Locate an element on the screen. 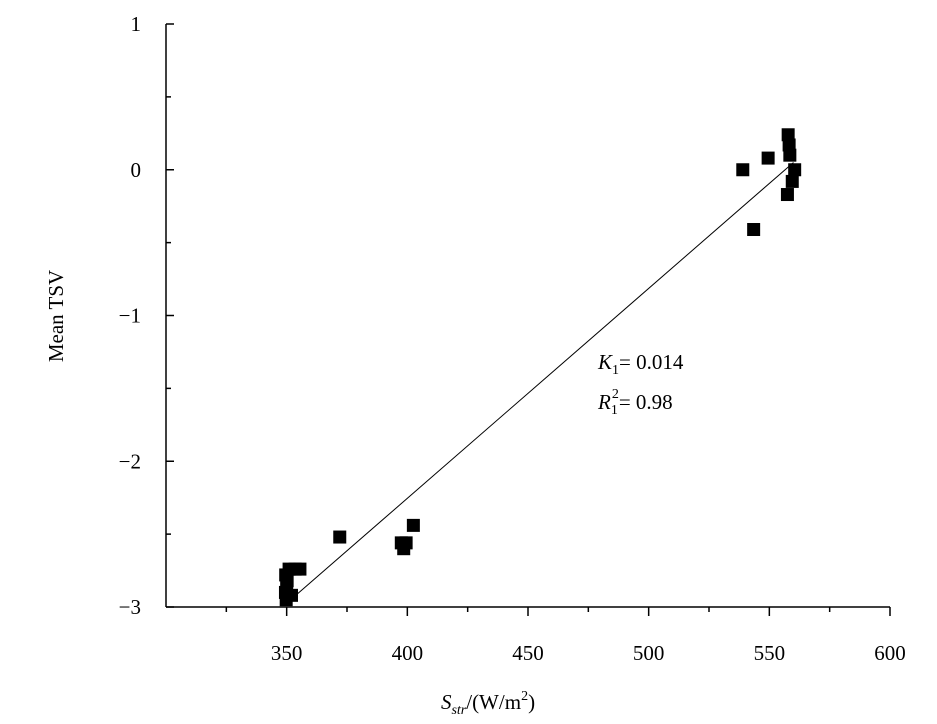 Image resolution: width=937 pixels, height=724 pixels. k-annotation: K1= 0.014 is located at coordinates (640, 364).